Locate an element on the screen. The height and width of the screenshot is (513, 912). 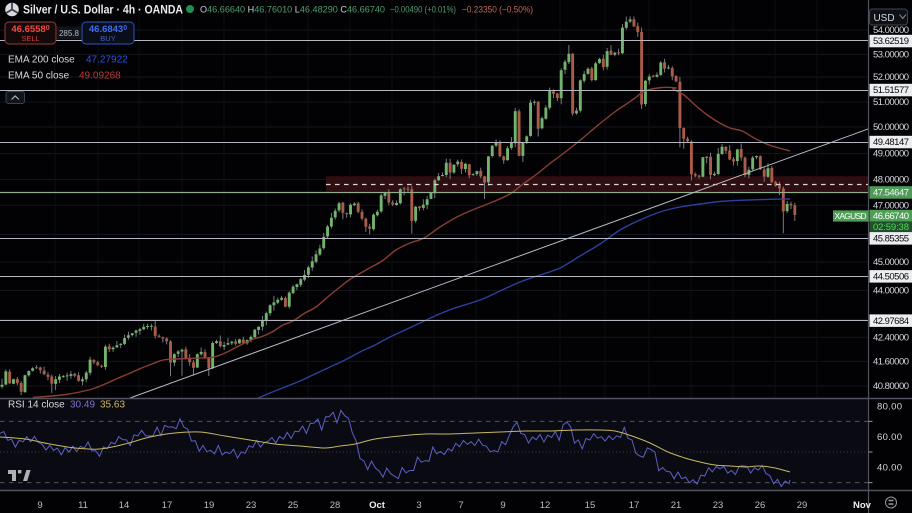
svg-text: 60.00 is located at coordinates (889, 437).